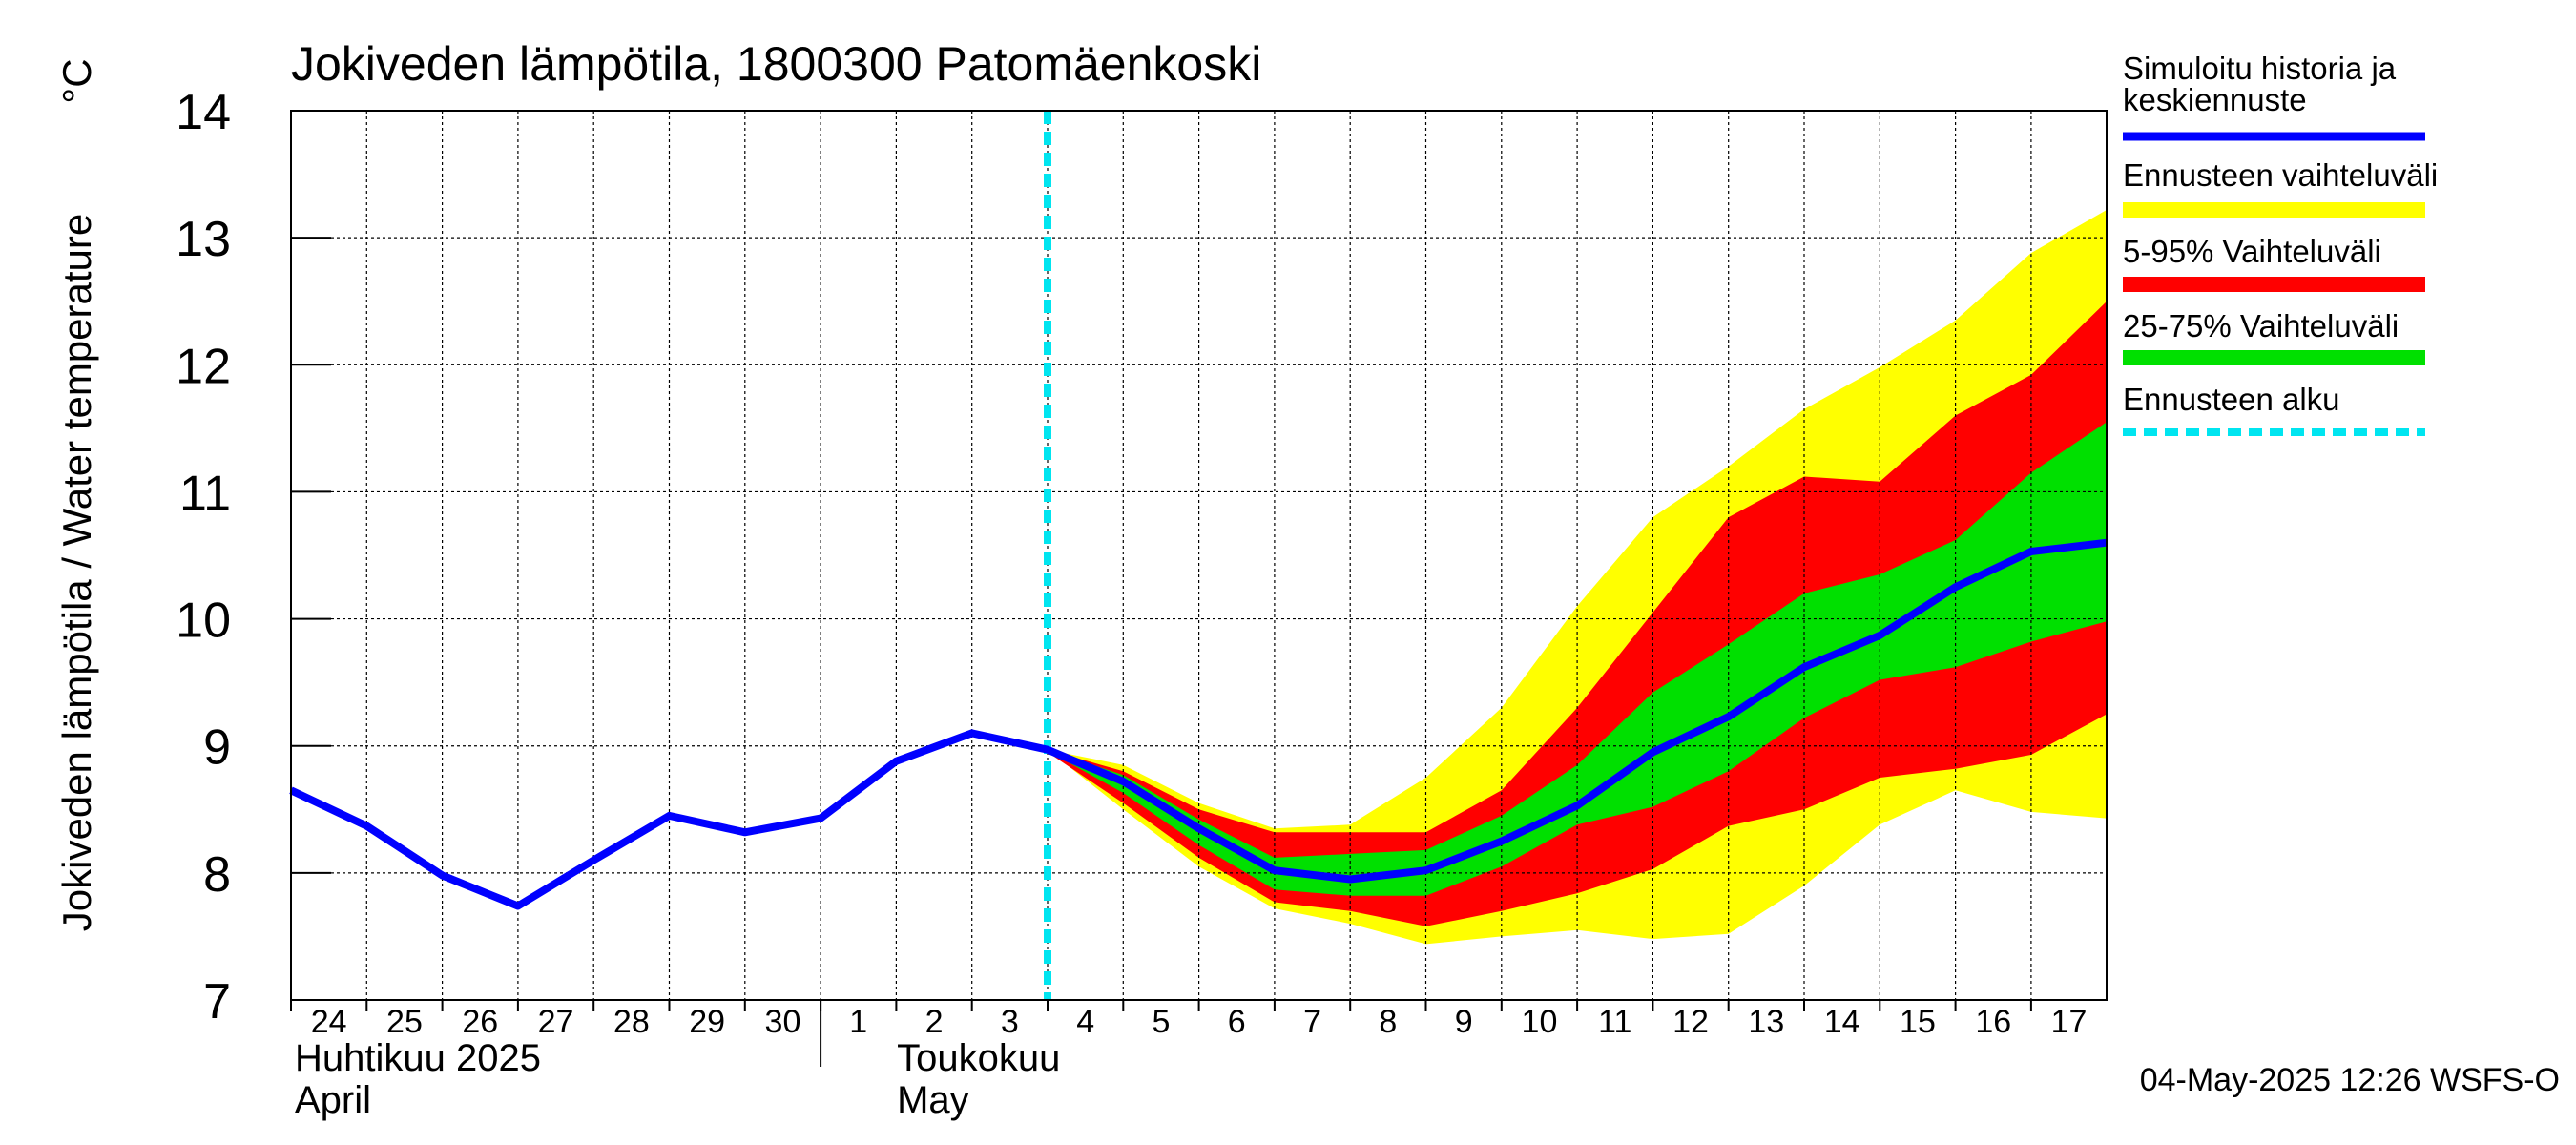 This screenshot has height=1145, width=2576. I want to click on month-label-fi: Huhtikuu 2025, so click(418, 1058).